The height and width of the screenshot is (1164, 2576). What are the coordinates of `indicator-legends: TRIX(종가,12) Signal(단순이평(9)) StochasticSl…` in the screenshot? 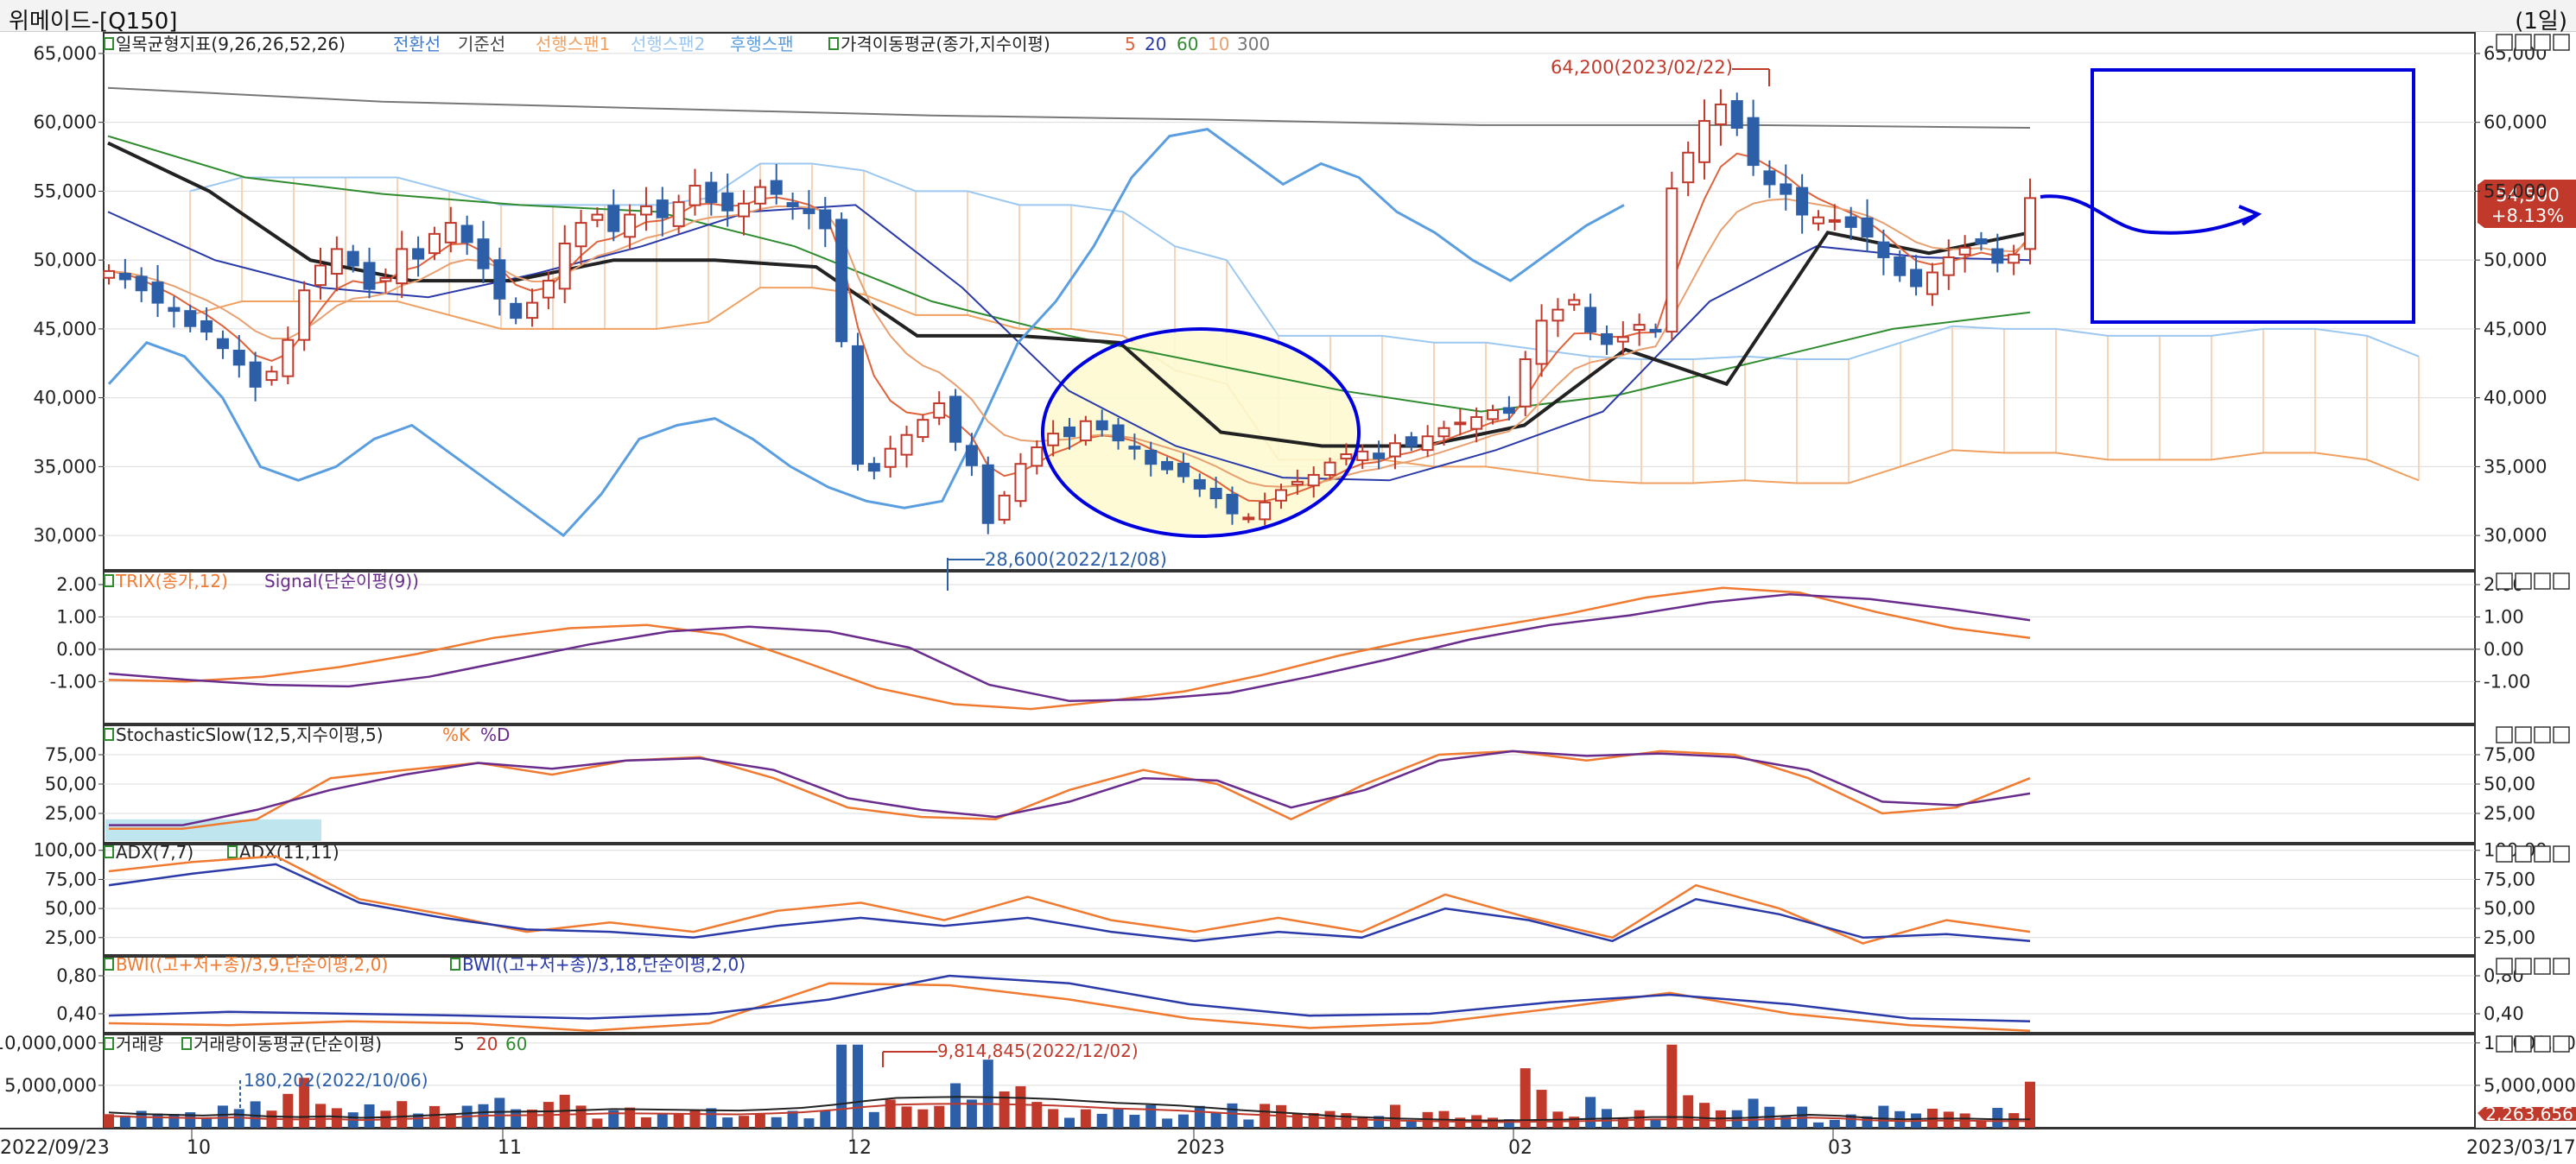 It's located at (425, 812).